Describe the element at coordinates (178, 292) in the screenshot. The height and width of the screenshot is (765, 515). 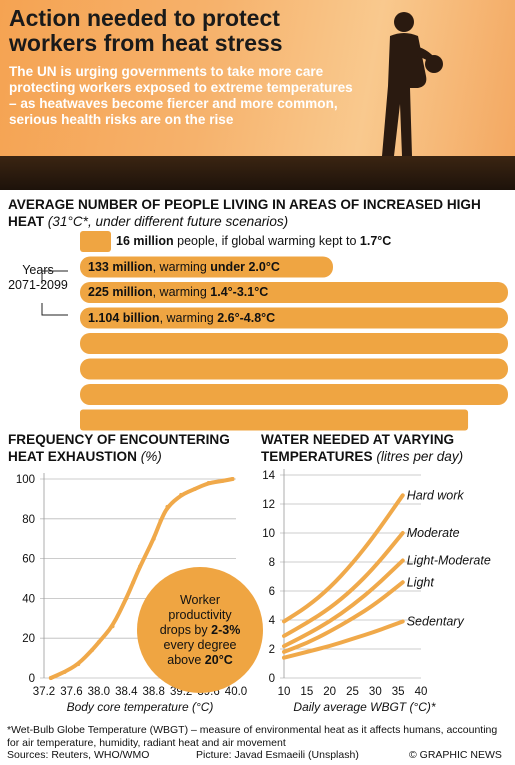
I see `pop-label-3: 225 million, warming 1.4°-3.1°C` at that location.